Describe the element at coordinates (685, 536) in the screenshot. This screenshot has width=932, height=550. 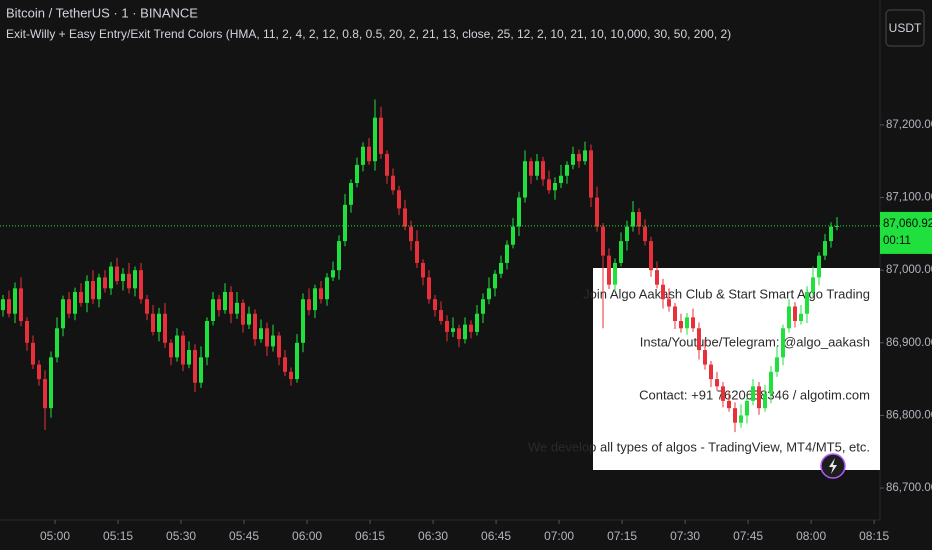
I see `x-tick-label: 07:30` at that location.